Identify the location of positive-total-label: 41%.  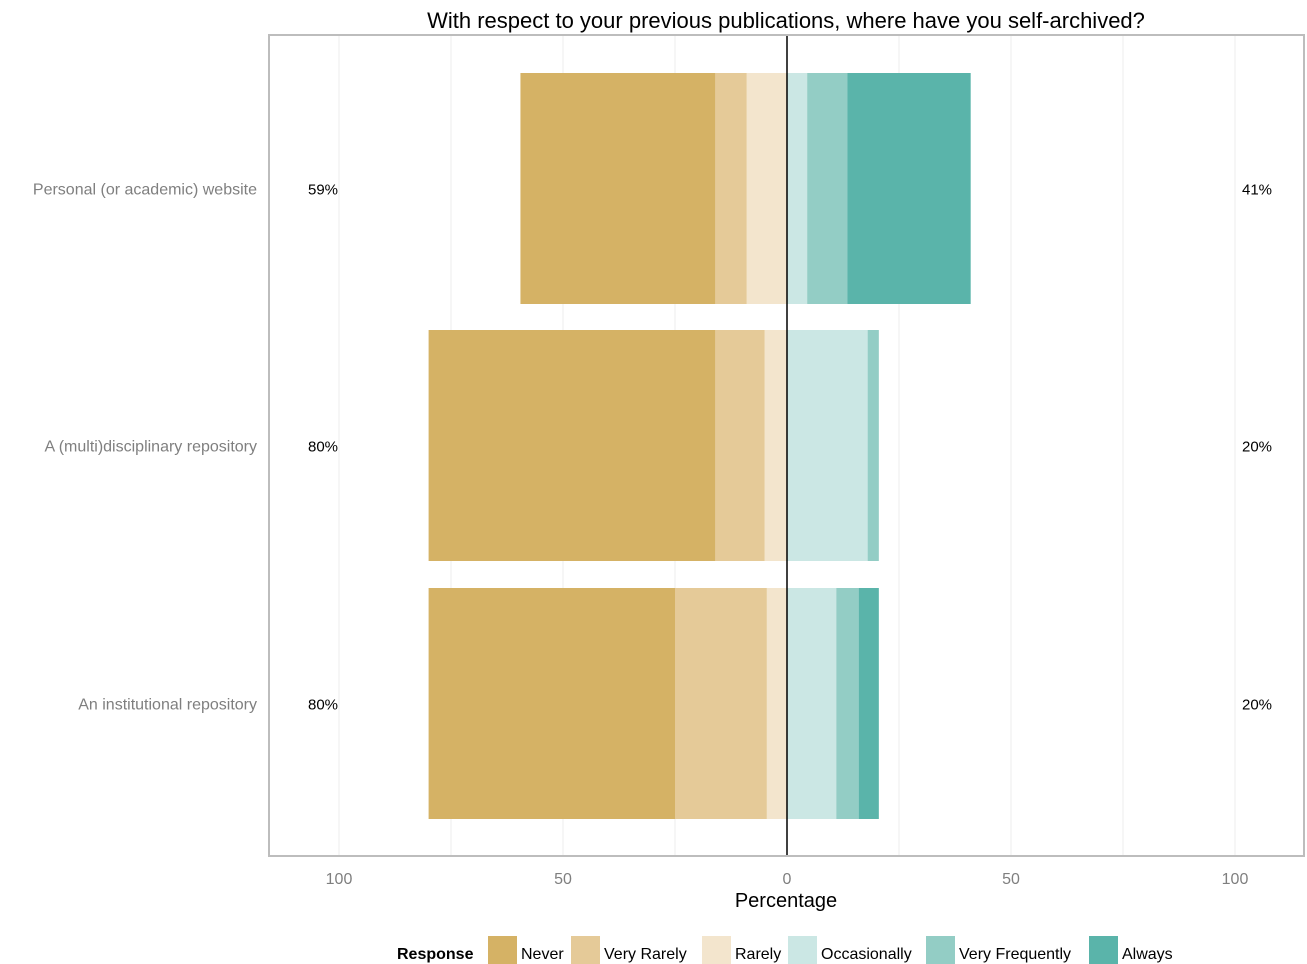
(1257, 190).